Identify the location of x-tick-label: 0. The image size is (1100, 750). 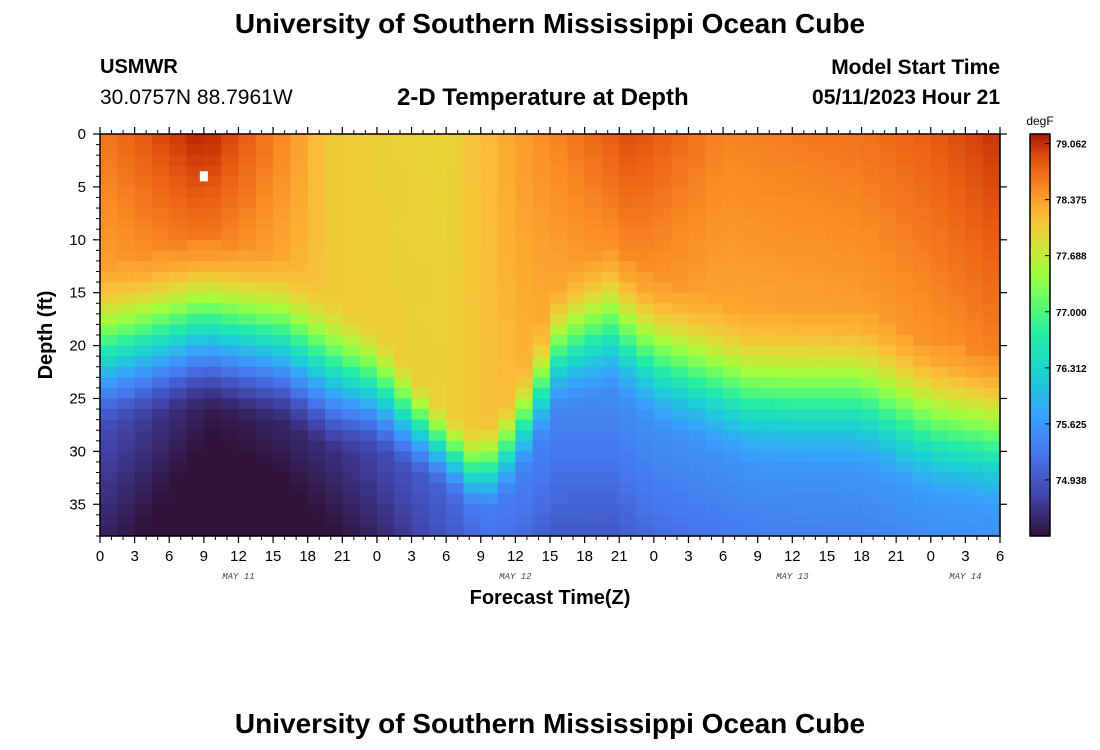
(931, 556).